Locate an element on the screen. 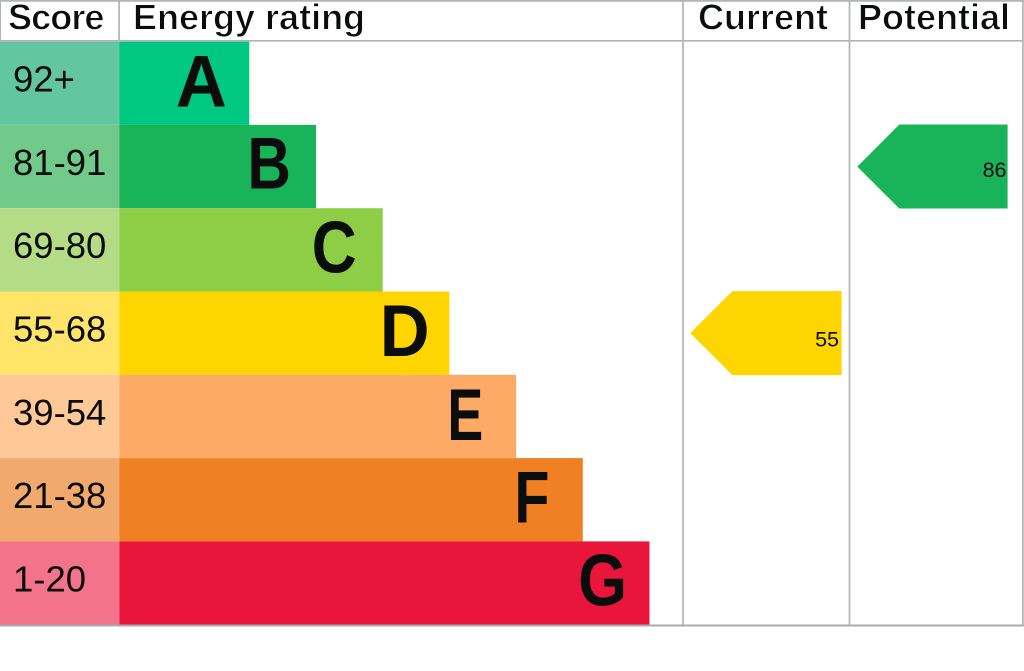 Image resolution: width=1024 pixels, height=671 pixels. svg-text: G is located at coordinates (602, 581).